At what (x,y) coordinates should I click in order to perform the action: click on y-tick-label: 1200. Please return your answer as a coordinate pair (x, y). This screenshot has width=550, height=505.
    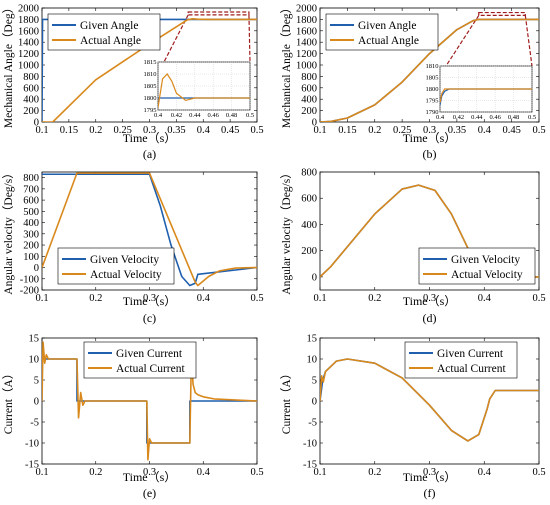
    Looking at the image, I should click on (306, 54).